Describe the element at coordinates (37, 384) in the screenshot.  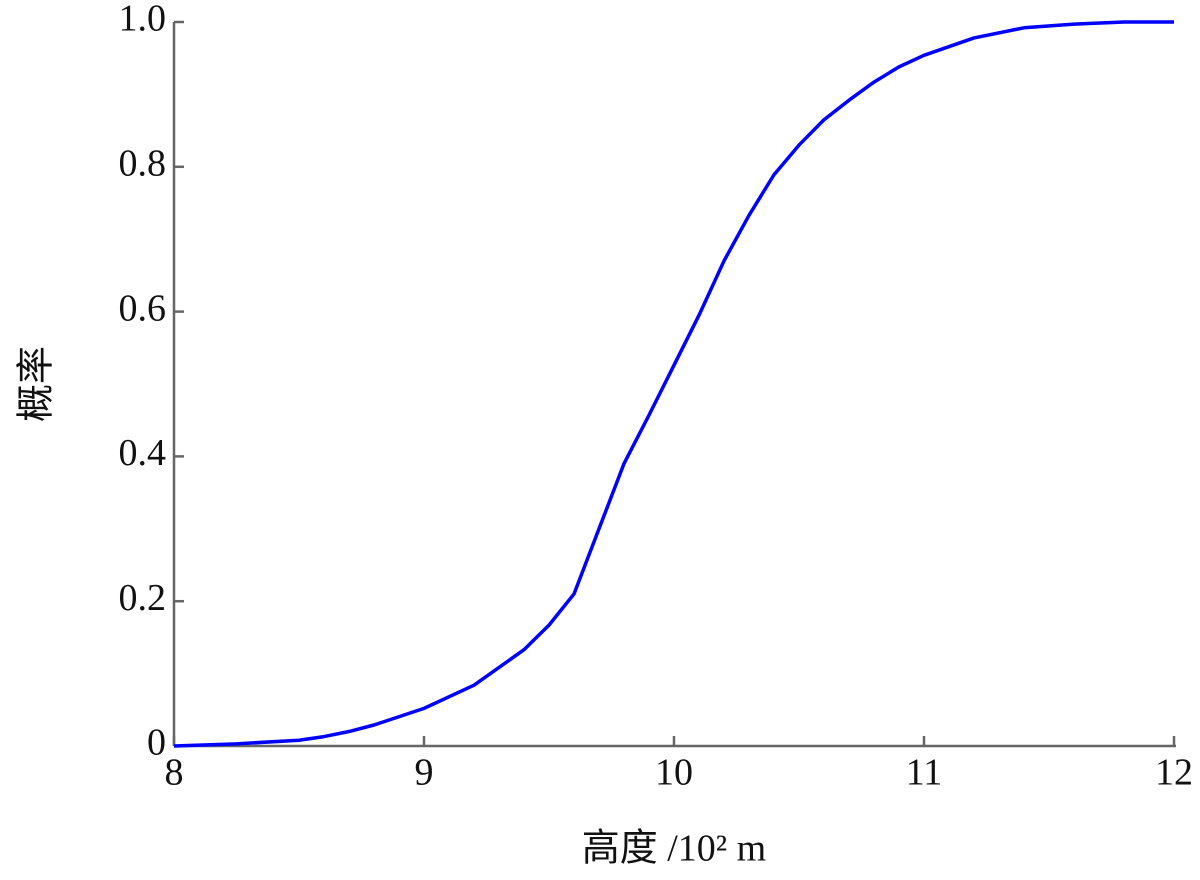
I see `y-axis-label: 概率` at that location.